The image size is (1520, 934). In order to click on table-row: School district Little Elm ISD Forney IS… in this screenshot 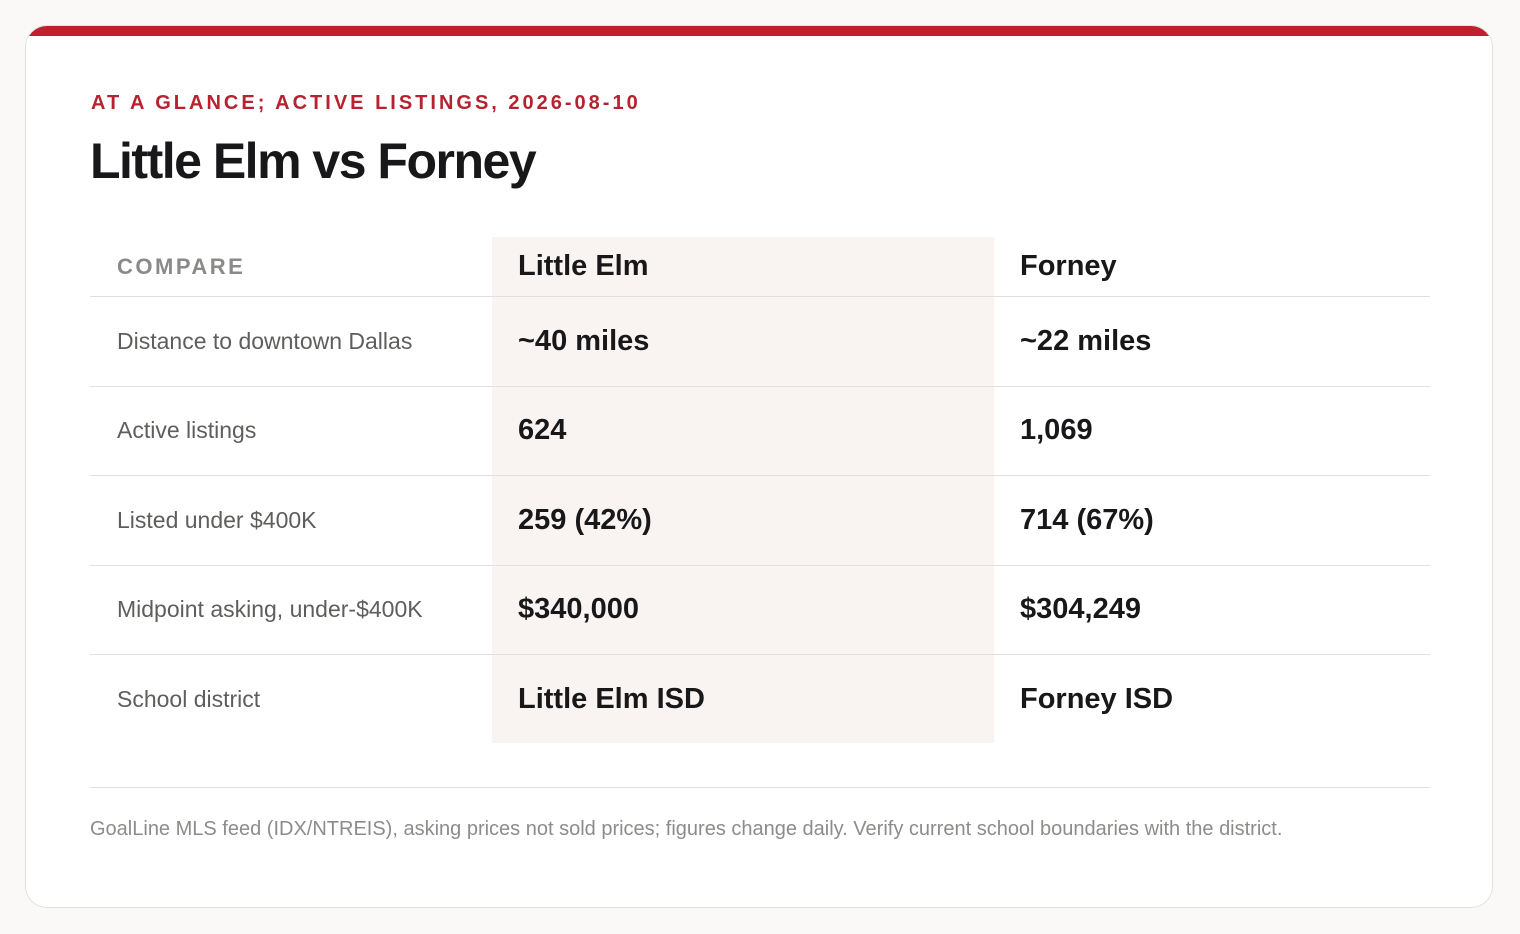, I will do `click(760, 700)`.